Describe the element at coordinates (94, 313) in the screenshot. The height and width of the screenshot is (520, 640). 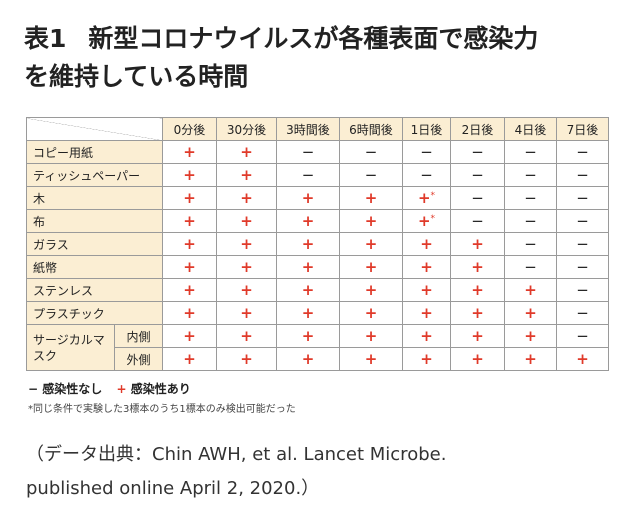
I see `row-label: プラスチック` at that location.